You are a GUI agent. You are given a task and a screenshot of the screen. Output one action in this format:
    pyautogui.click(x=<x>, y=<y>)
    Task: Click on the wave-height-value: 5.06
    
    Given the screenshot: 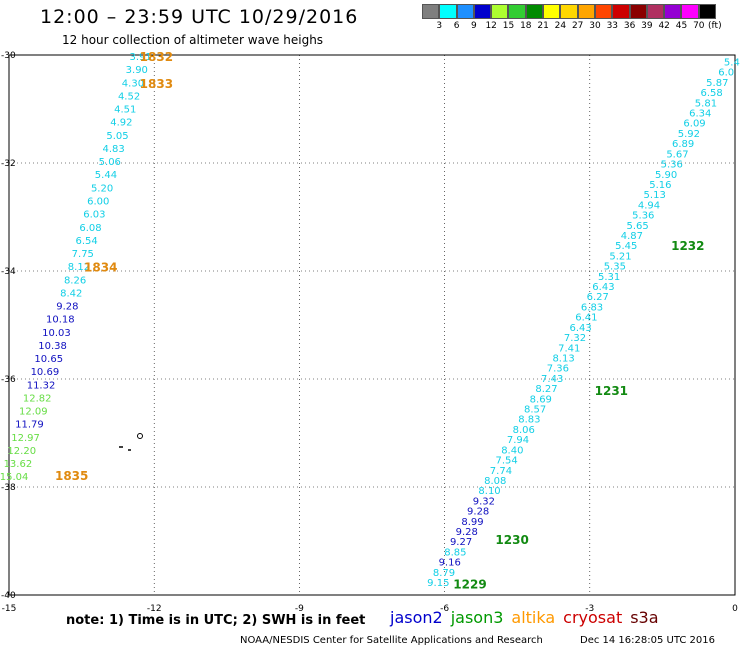 What is the action you would take?
    pyautogui.click(x=110, y=162)
    